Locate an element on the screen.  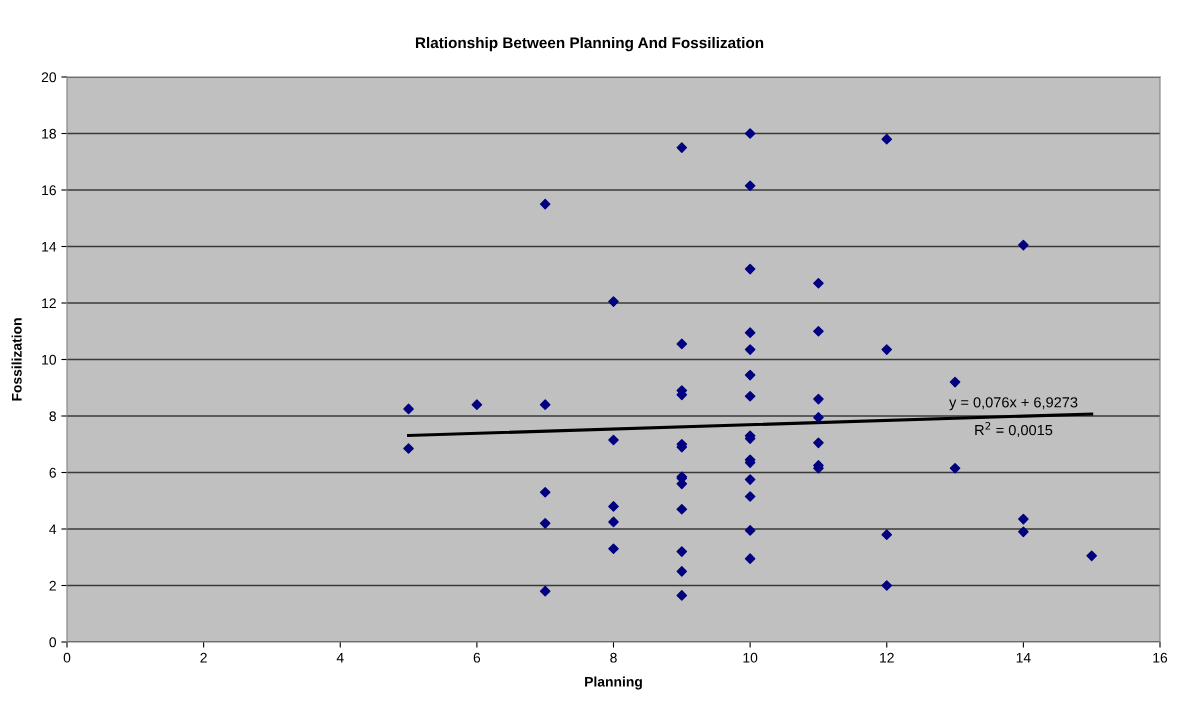
annotation: y = 0,076x + 6,9273 is located at coordinates (1013, 404).